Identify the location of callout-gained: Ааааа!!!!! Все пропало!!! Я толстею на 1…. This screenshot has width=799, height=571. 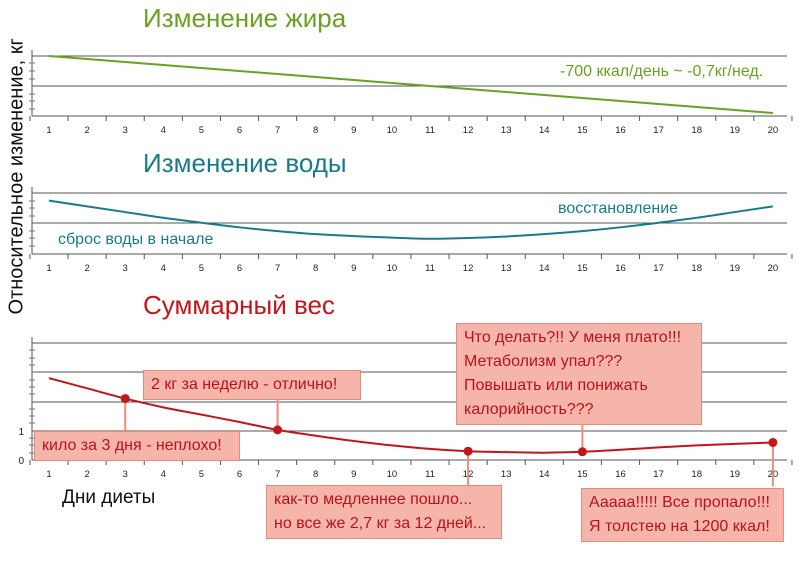
(682, 515).